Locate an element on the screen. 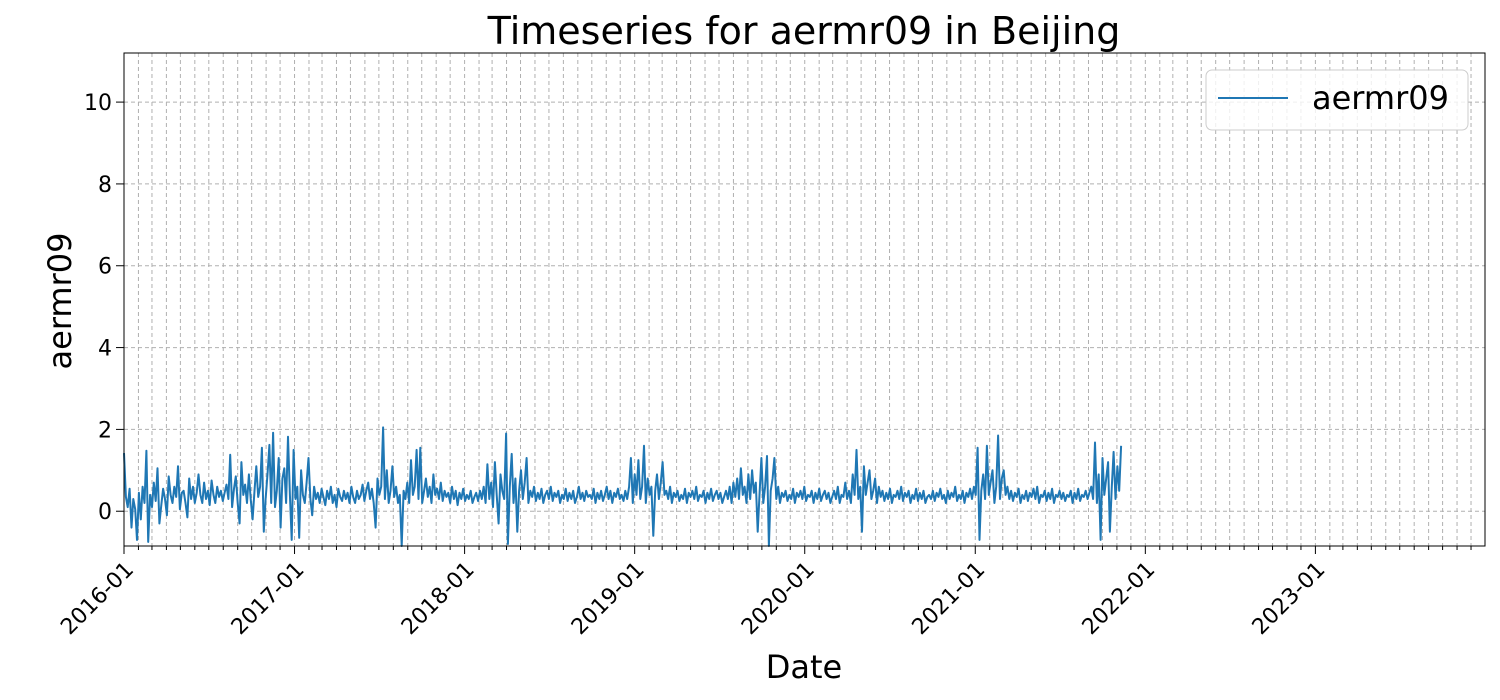 The height and width of the screenshot is (700, 1500). legend-box is located at coordinates (1337, 100).